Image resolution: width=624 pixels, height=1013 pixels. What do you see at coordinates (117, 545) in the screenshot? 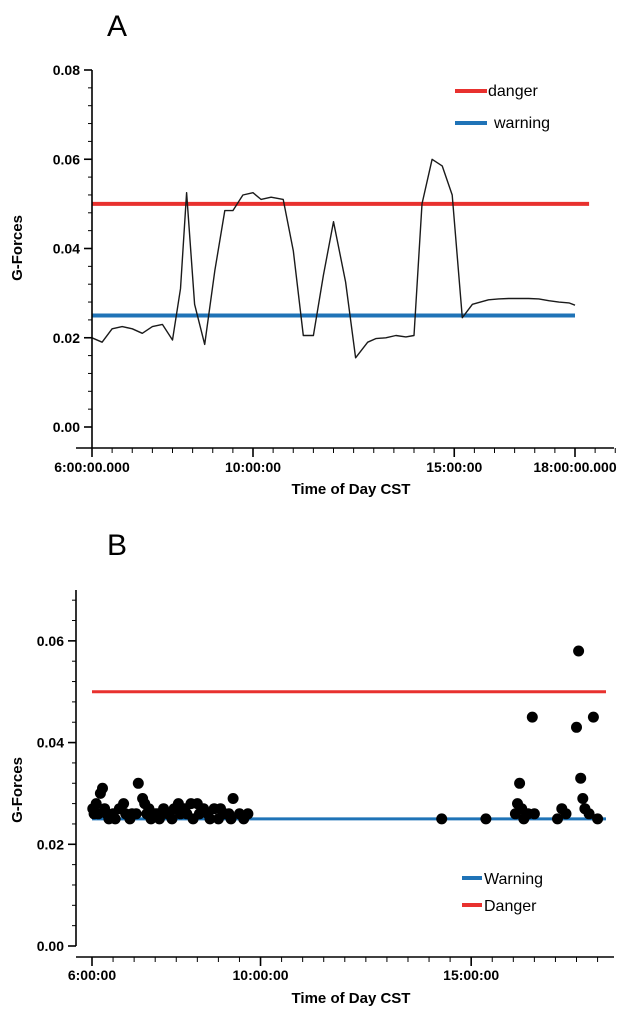
I see `panel-b-label: B` at bounding box center [117, 545].